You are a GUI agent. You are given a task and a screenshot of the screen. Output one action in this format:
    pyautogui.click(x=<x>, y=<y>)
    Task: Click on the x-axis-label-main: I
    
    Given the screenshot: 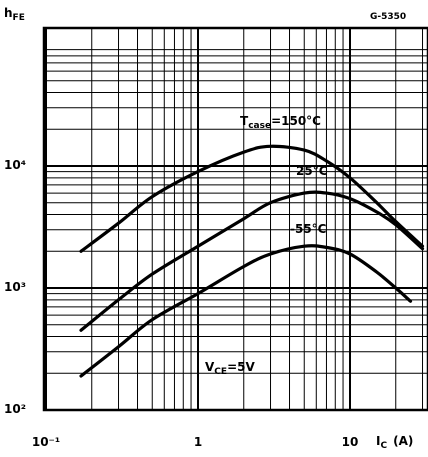 What is the action you would take?
    pyautogui.click(x=378, y=441)
    